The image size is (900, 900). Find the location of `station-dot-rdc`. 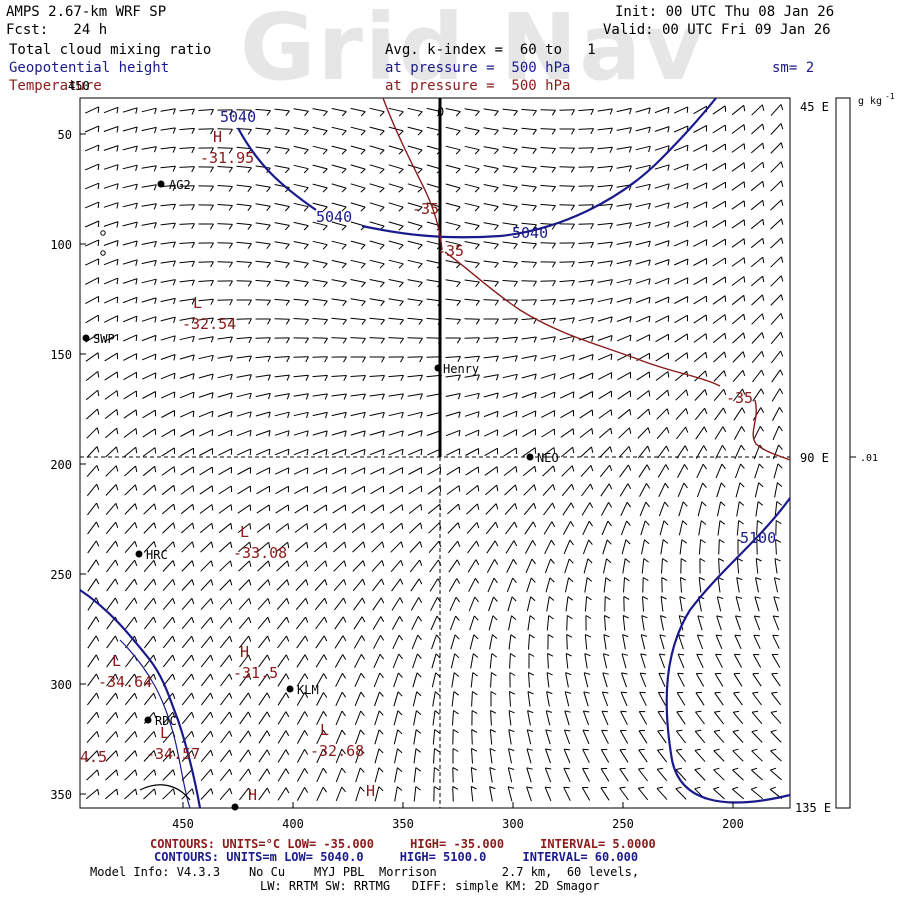

station-dot-rdc is located at coordinates (148, 720).